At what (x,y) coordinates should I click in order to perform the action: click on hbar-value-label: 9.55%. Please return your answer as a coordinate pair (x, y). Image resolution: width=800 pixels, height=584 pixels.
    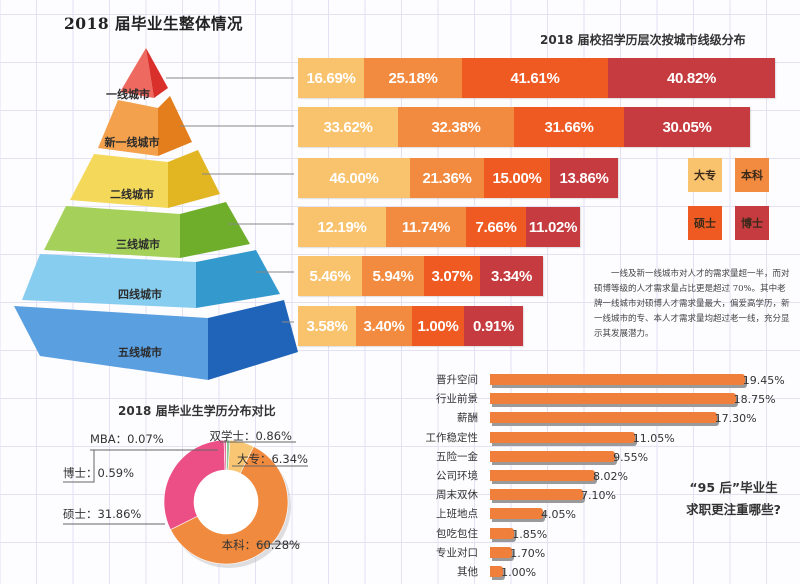
    Looking at the image, I should click on (631, 457).